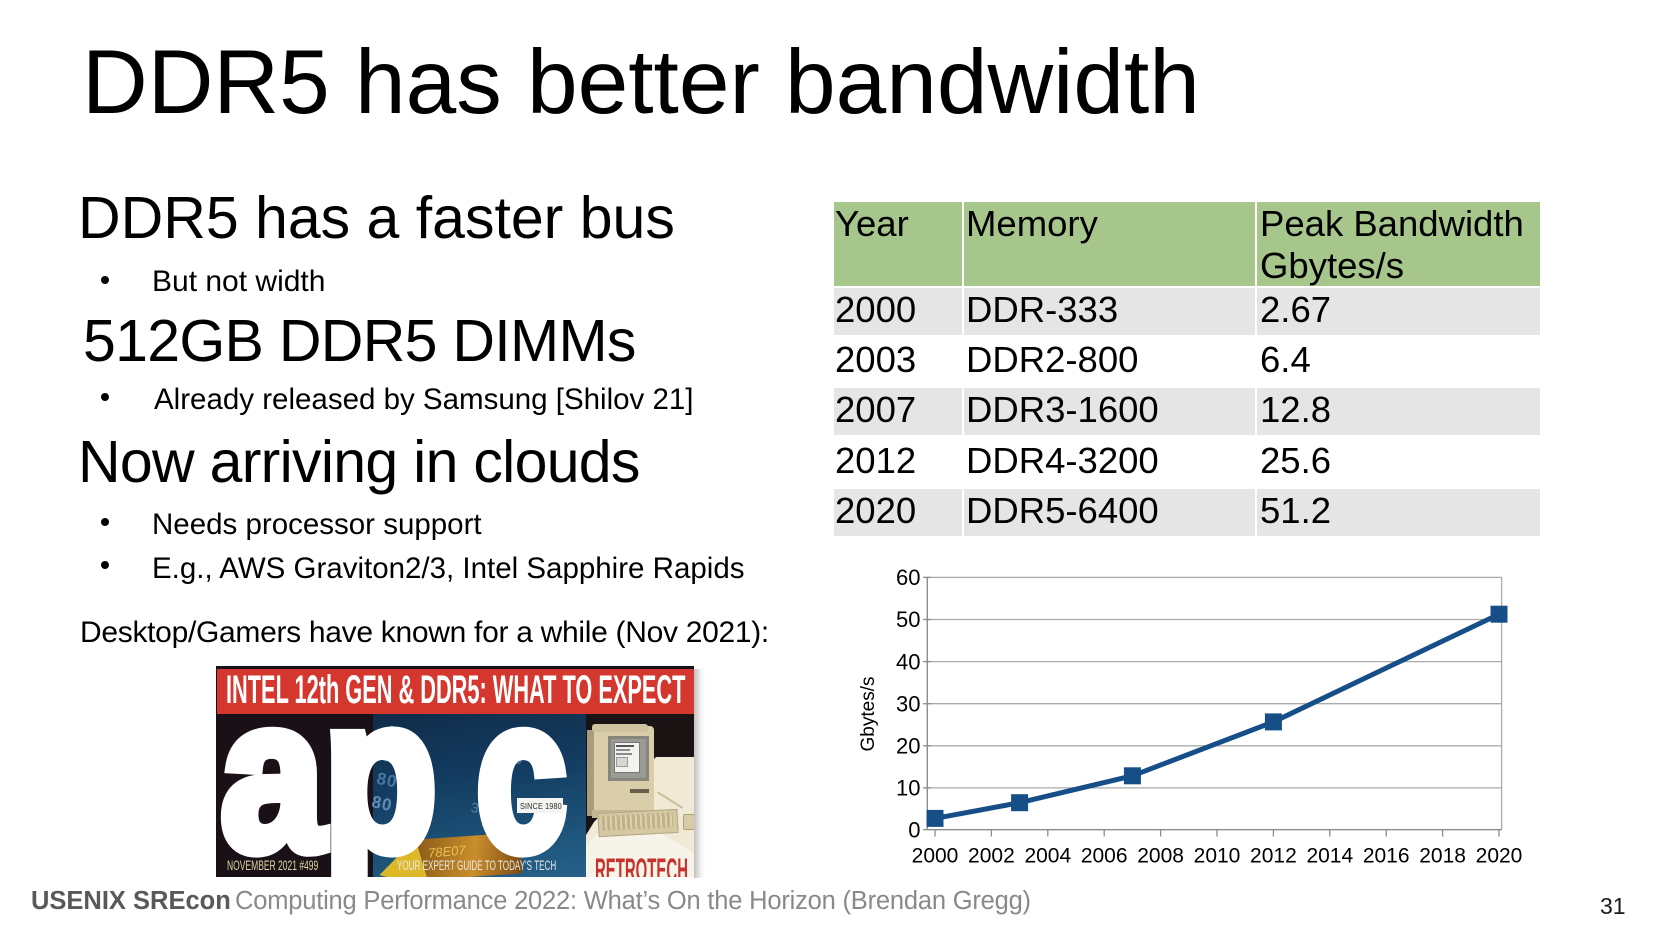 This screenshot has height=931, width=1654. Describe the element at coordinates (1104, 856) in the screenshot. I see `svg-text: 2006` at that location.